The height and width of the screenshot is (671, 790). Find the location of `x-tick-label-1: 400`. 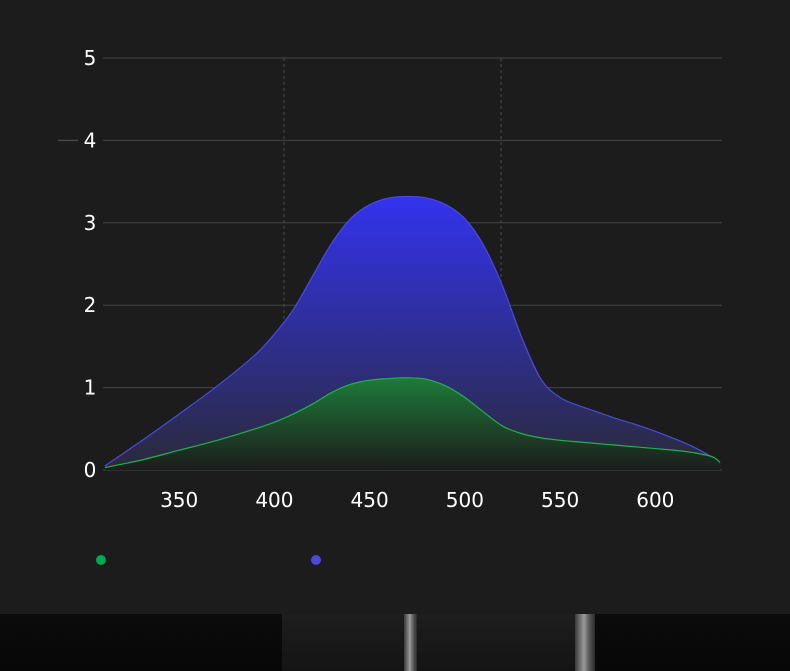

x-tick-label-1: 400 is located at coordinates (274, 500).